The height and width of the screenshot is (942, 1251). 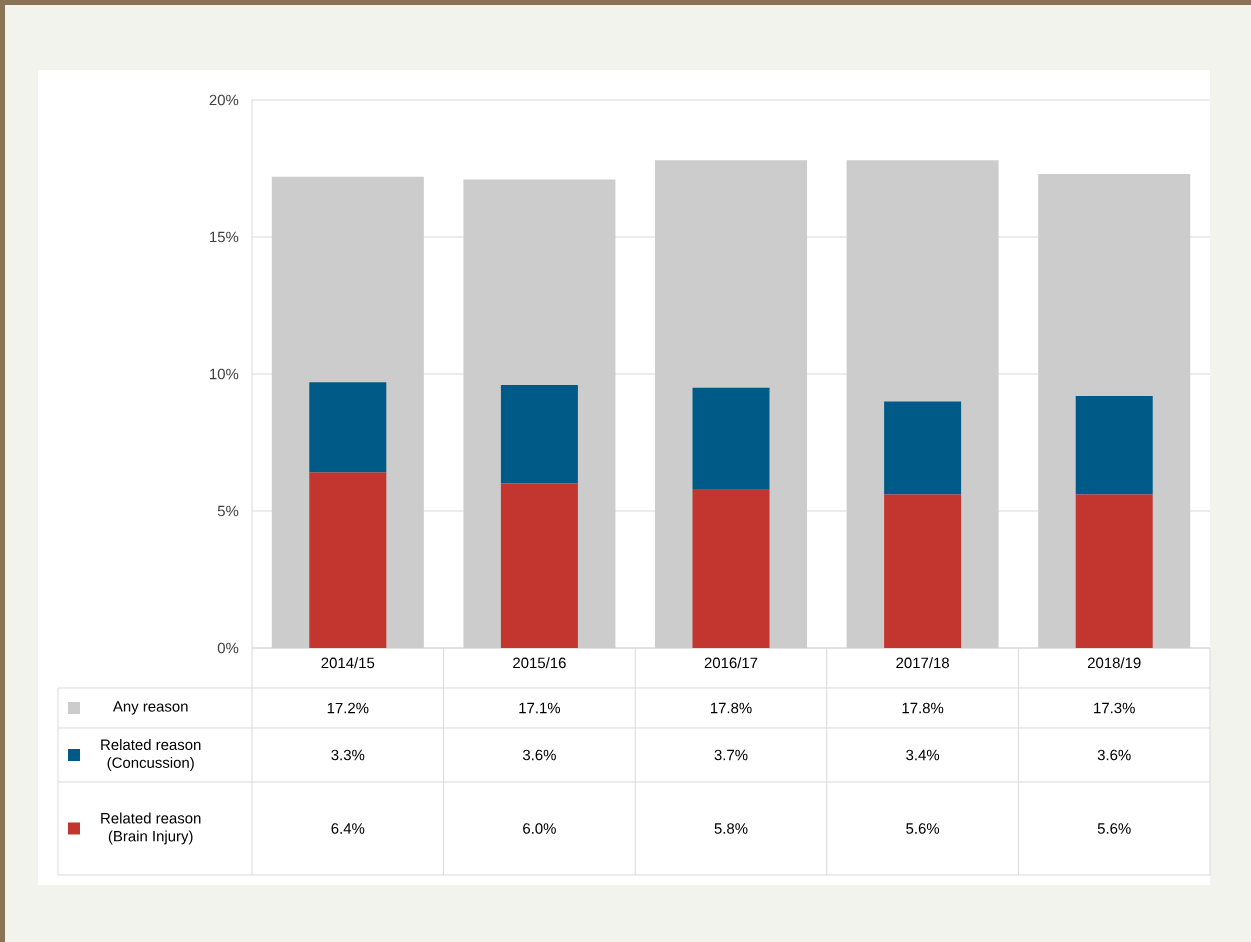 I want to click on y-tick-label: 5%, so click(x=228, y=511).